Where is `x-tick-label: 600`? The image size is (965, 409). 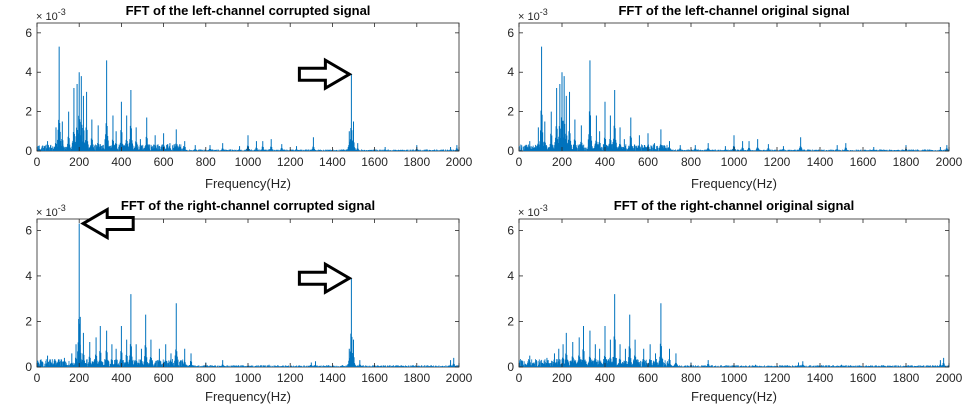
x-tick-label: 600 is located at coordinates (648, 162).